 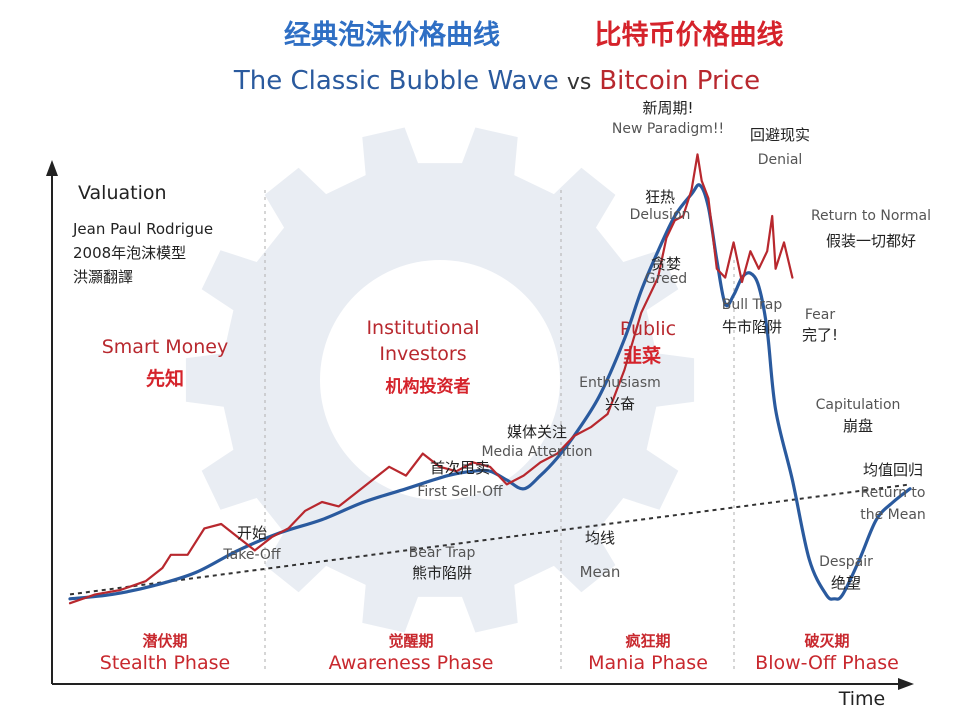 I want to click on phase-awareness-cn: 觉醒期, so click(x=410, y=641).